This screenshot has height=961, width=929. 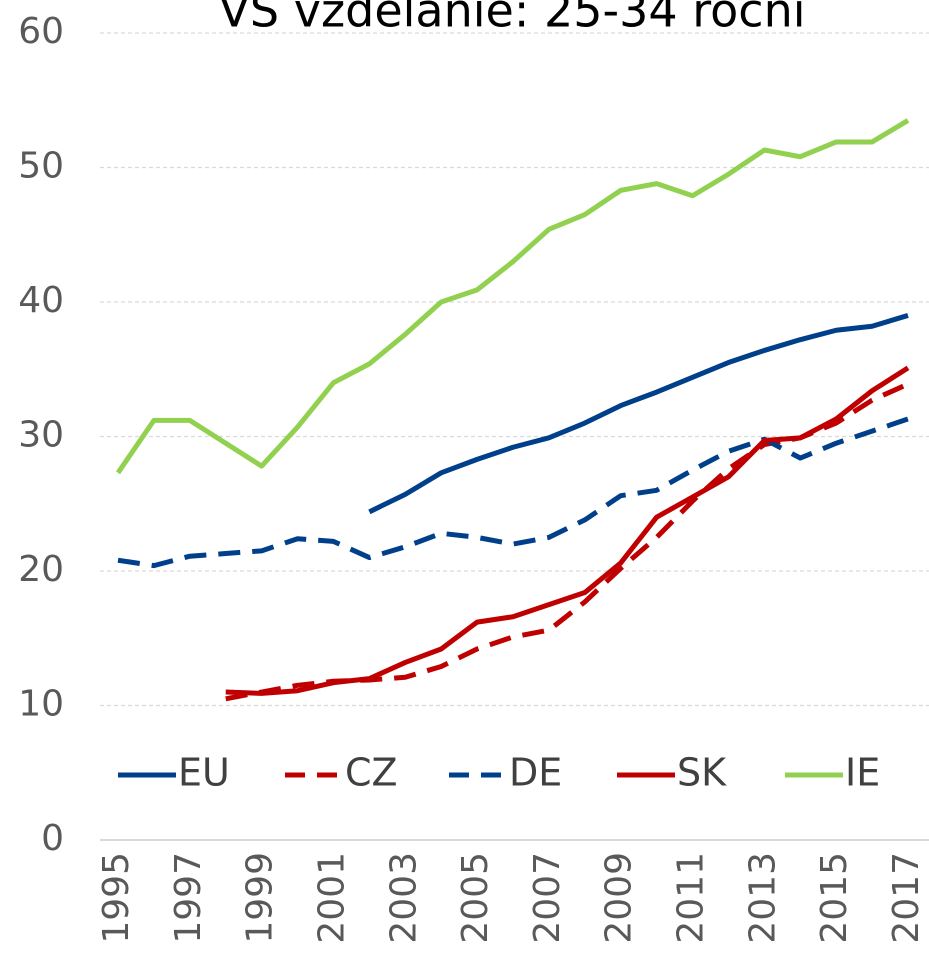 I want to click on x-tick-label: 2013, so click(x=762, y=898).